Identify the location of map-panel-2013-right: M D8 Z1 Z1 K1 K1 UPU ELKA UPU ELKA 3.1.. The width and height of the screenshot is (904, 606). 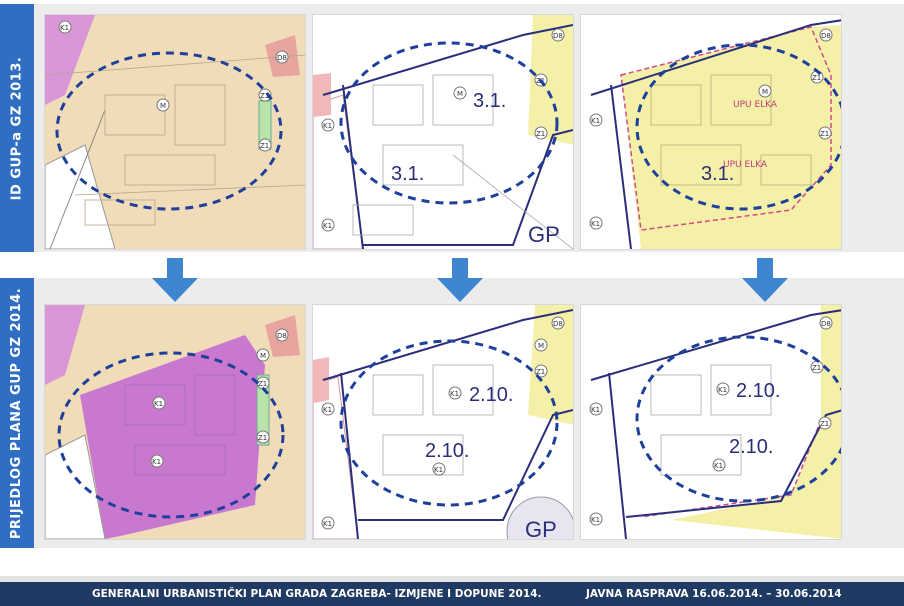
(711, 132).